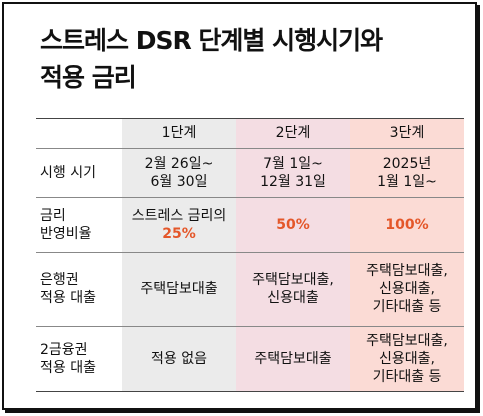  I want to click on header-stage-1: 1단계, so click(179, 133).